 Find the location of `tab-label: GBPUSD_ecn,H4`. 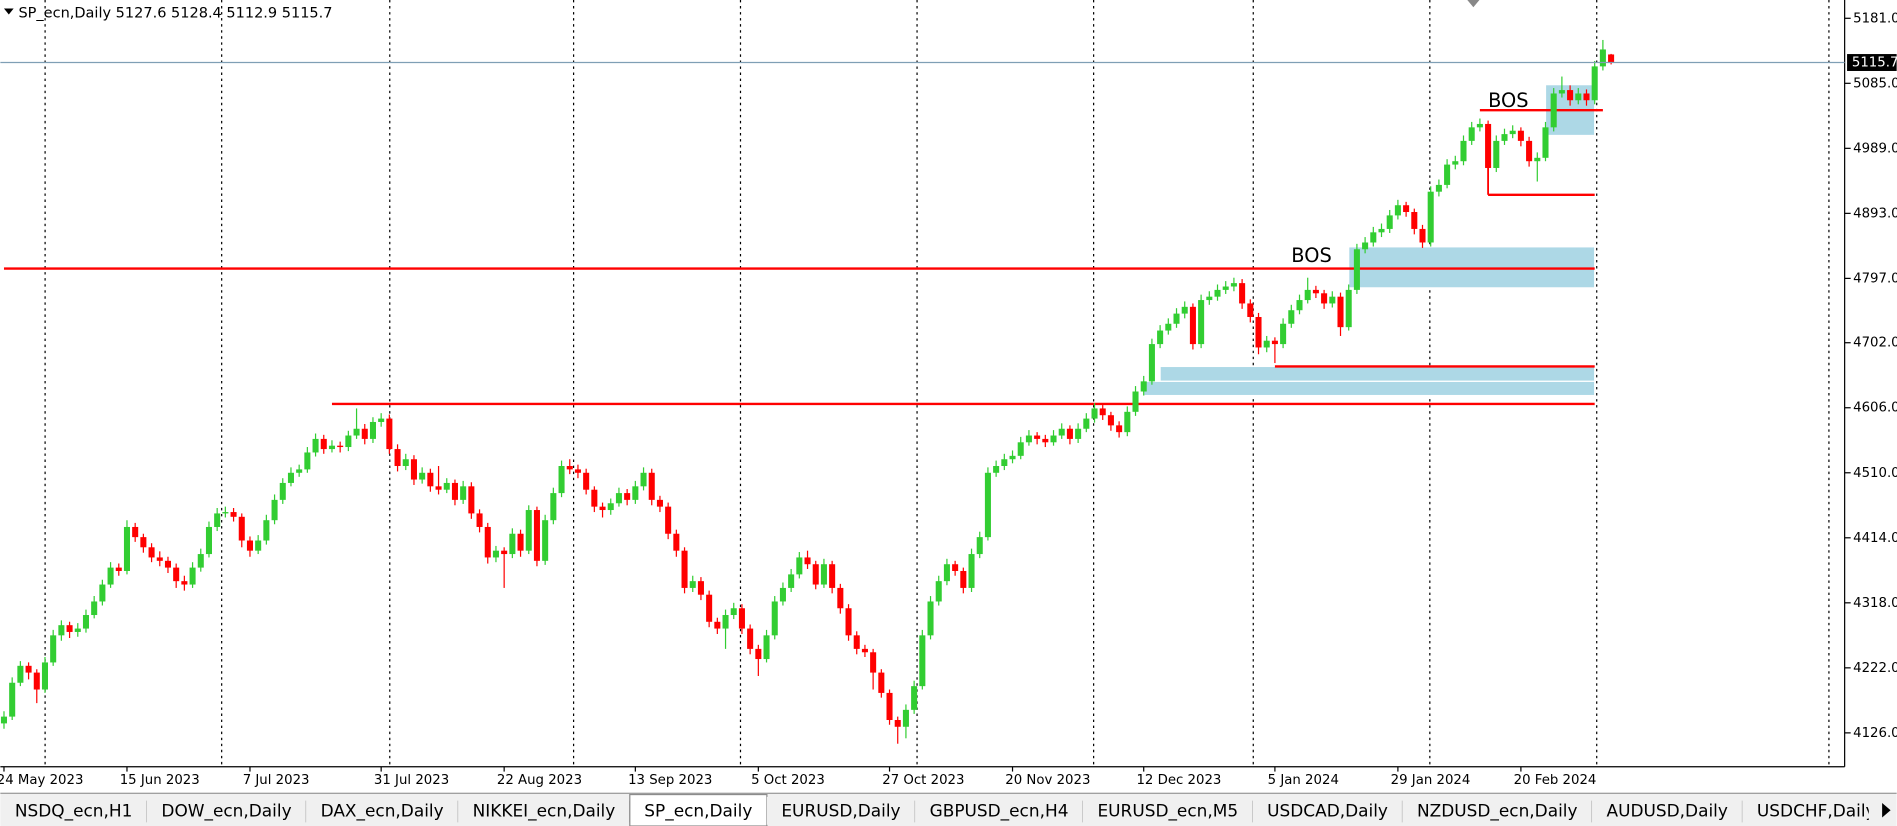

tab-label: GBPUSD_ecn,H4 is located at coordinates (999, 810).